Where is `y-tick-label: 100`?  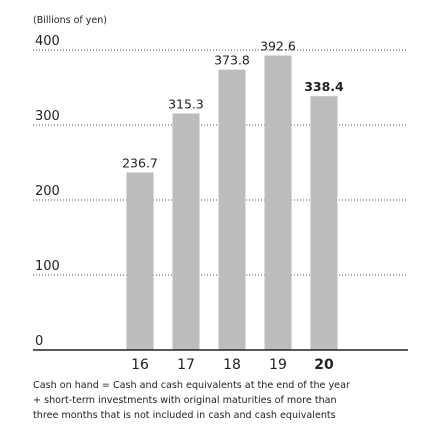 y-tick-label: 100 is located at coordinates (47, 266).